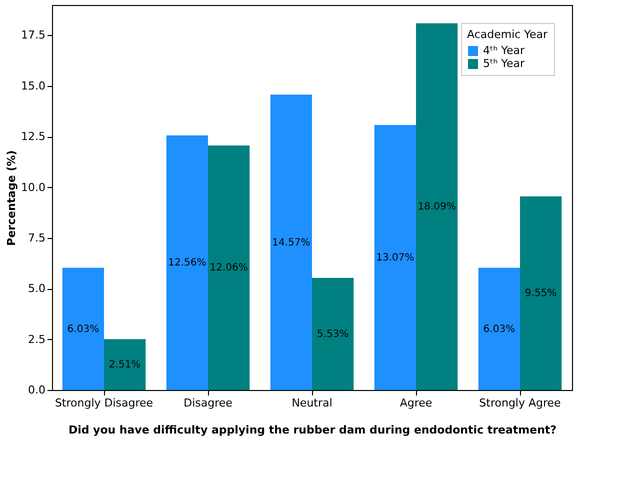 The height and width of the screenshot is (480, 618). I want to click on data-label: 13.07%, so click(395, 258).